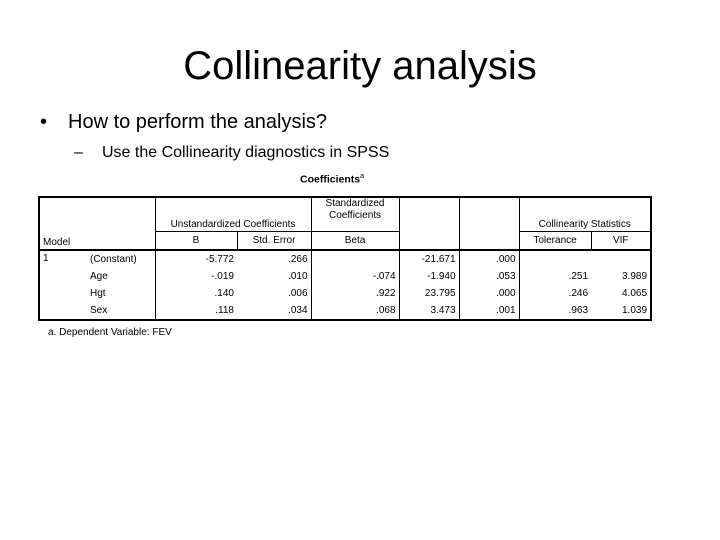 Image resolution: width=720 pixels, height=540 pixels. Describe the element at coordinates (622, 311) in the screenshot. I see `vif-value: 1.039` at that location.